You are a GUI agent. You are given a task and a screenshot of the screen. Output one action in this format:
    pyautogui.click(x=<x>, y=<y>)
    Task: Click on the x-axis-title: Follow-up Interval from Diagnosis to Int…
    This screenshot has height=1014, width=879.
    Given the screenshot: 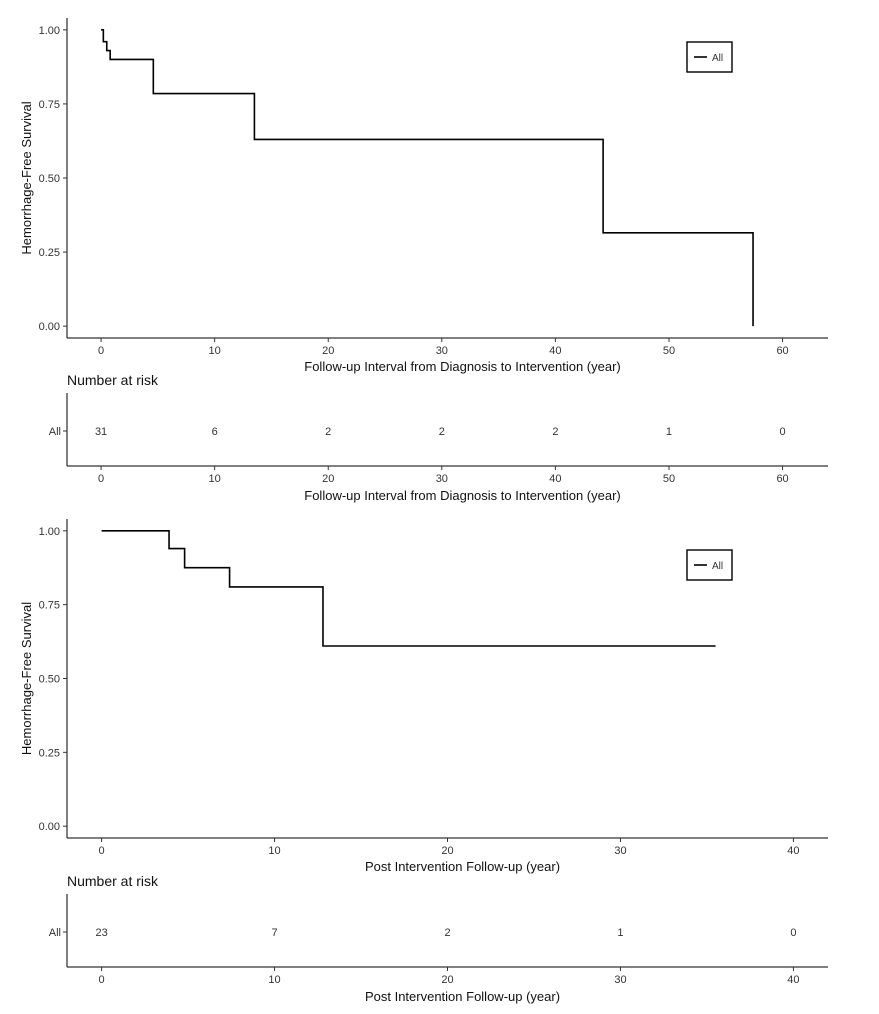 What is the action you would take?
    pyautogui.click(x=462, y=366)
    